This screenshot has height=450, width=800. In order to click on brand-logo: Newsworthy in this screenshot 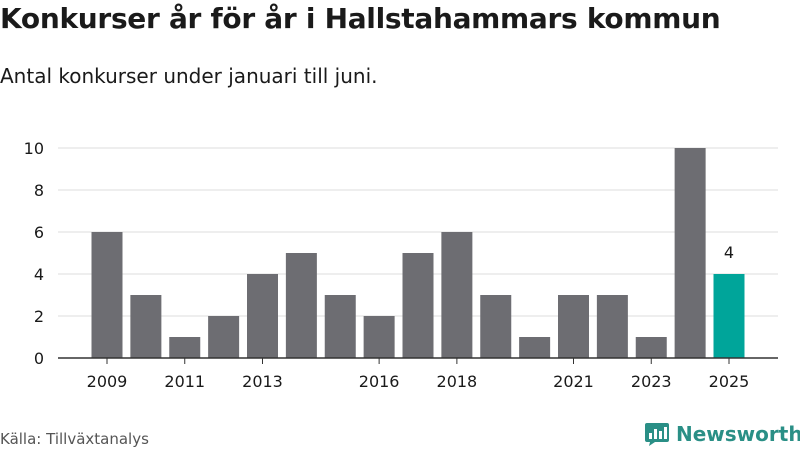, I will do `click(722, 434)`.